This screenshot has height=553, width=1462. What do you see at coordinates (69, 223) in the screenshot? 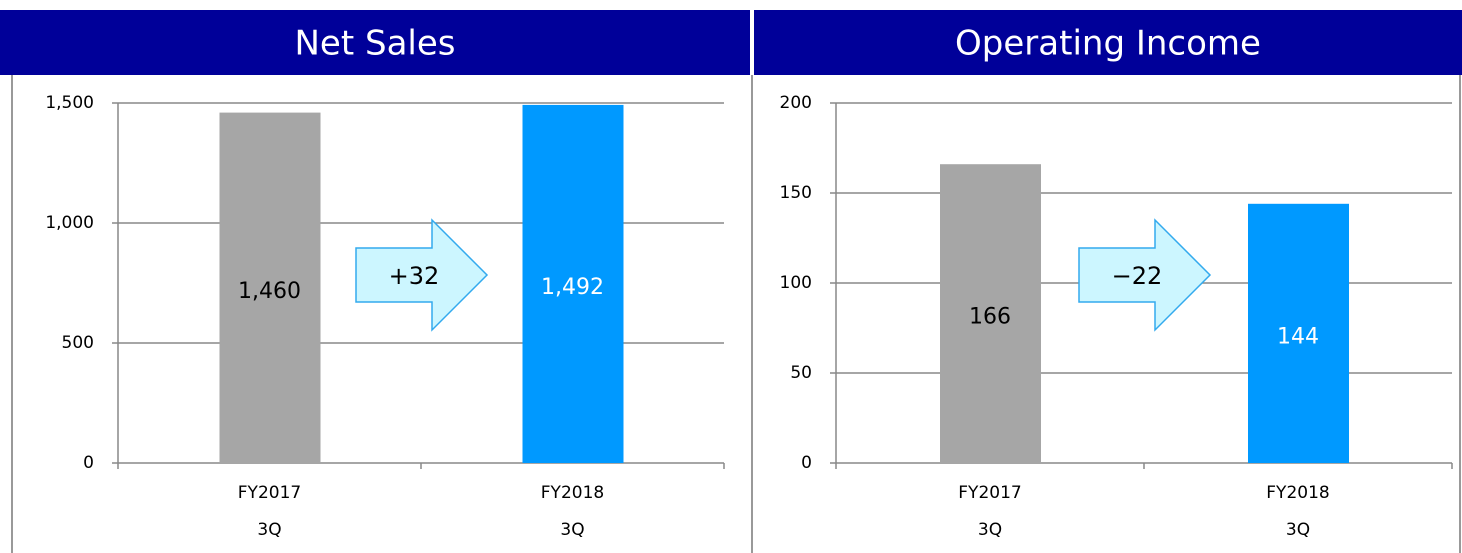
I see `y-tick-label: 1,000` at bounding box center [69, 223].